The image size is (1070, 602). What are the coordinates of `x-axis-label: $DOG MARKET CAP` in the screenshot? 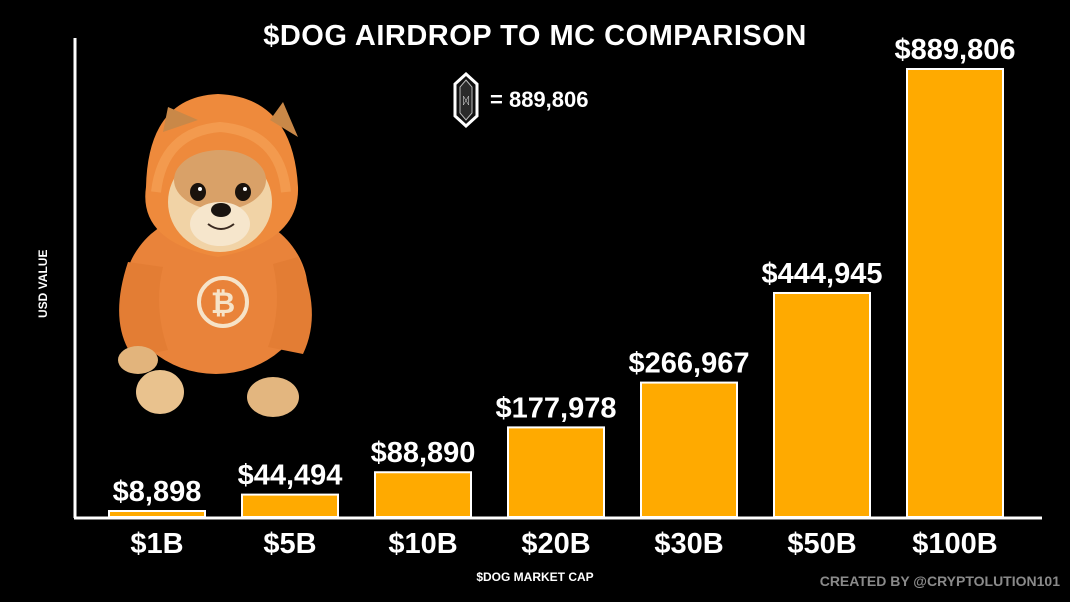 It's located at (535, 577).